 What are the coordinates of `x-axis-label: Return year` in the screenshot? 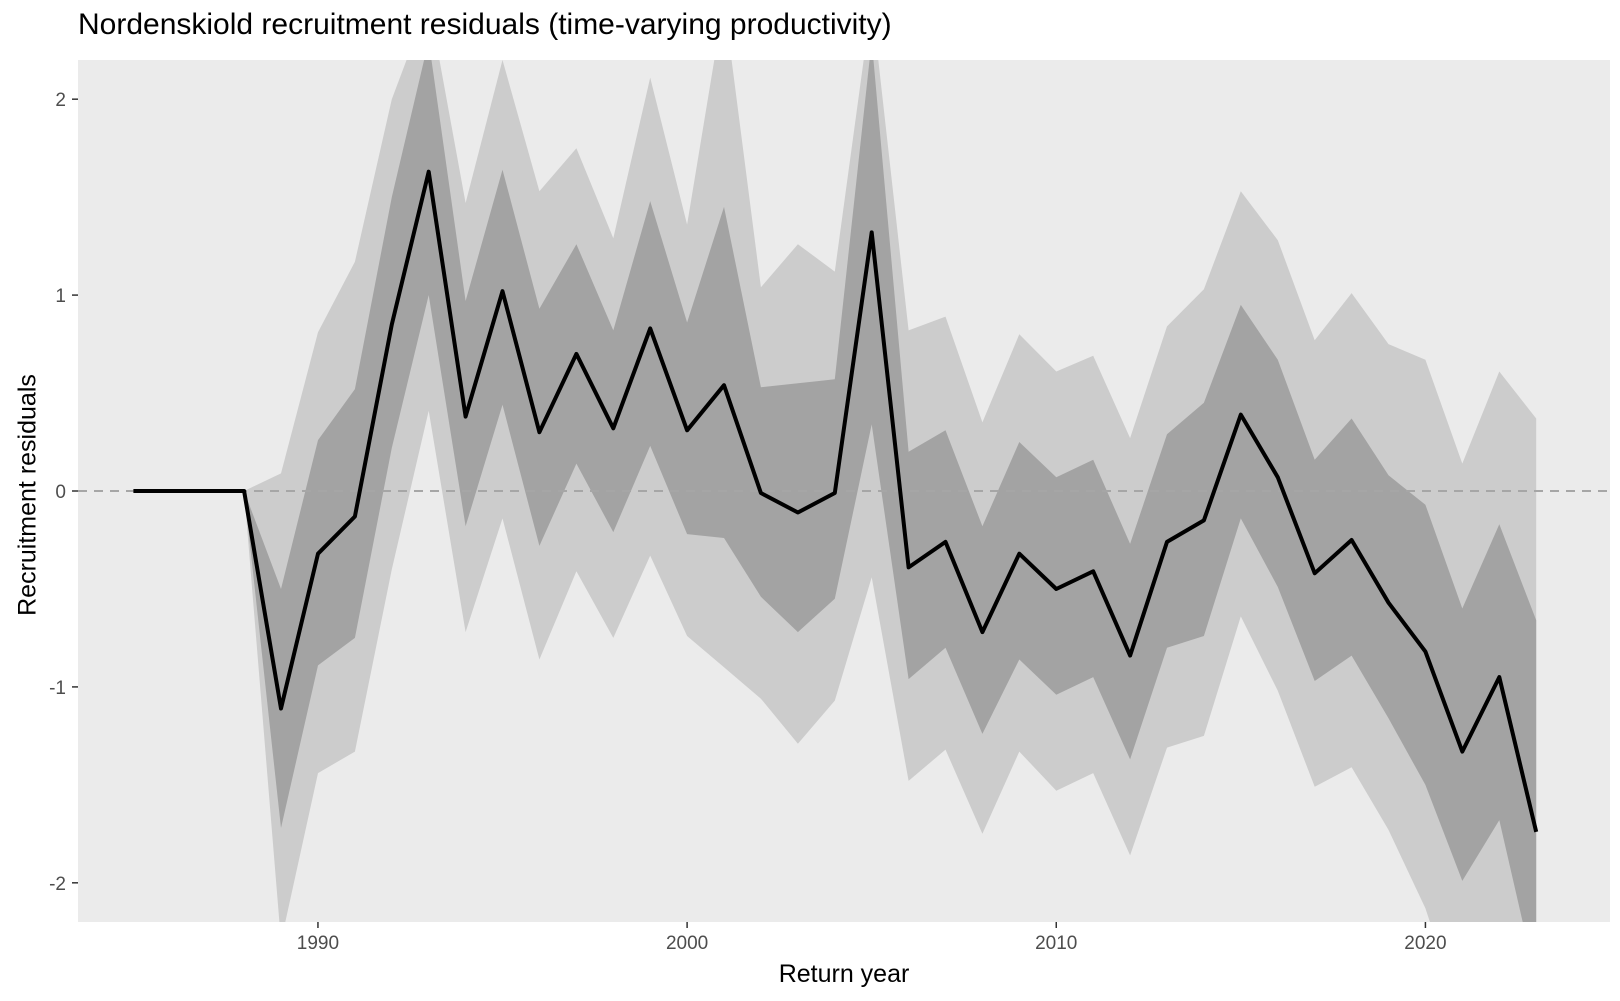 It's located at (844, 974).